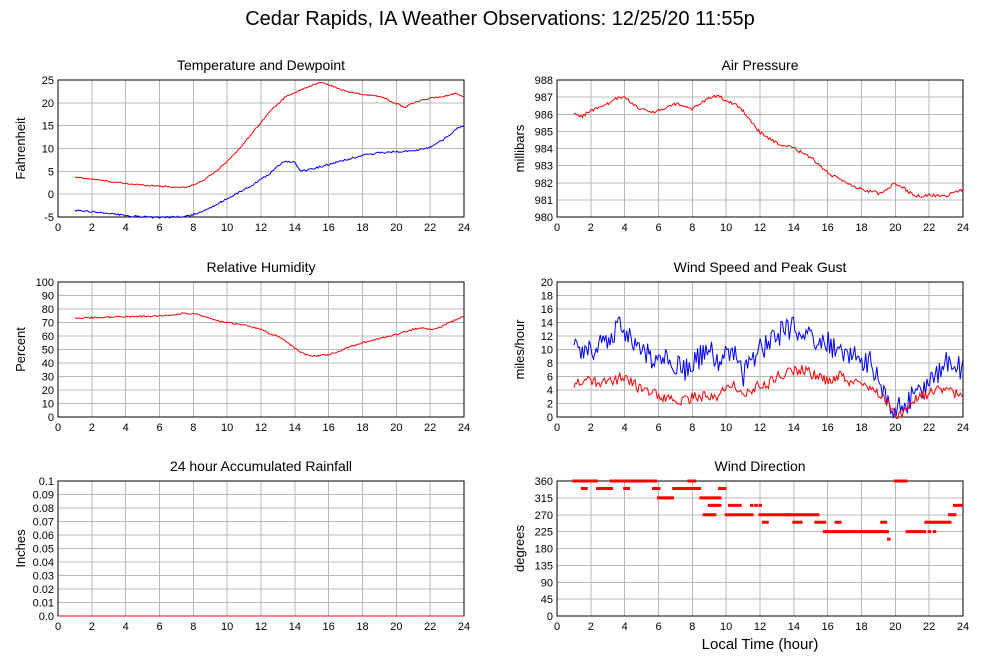  Describe the element at coordinates (45, 283) in the screenshot. I see `y-tick-label: 100` at that location.